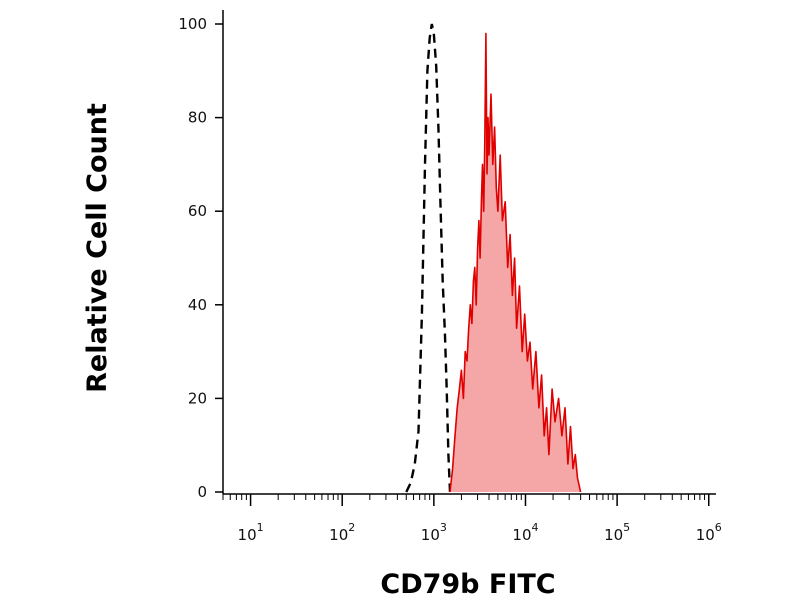  What do you see at coordinates (617, 532) in the screenshot?
I see `x-tick-label: 10⁵` at bounding box center [617, 532].